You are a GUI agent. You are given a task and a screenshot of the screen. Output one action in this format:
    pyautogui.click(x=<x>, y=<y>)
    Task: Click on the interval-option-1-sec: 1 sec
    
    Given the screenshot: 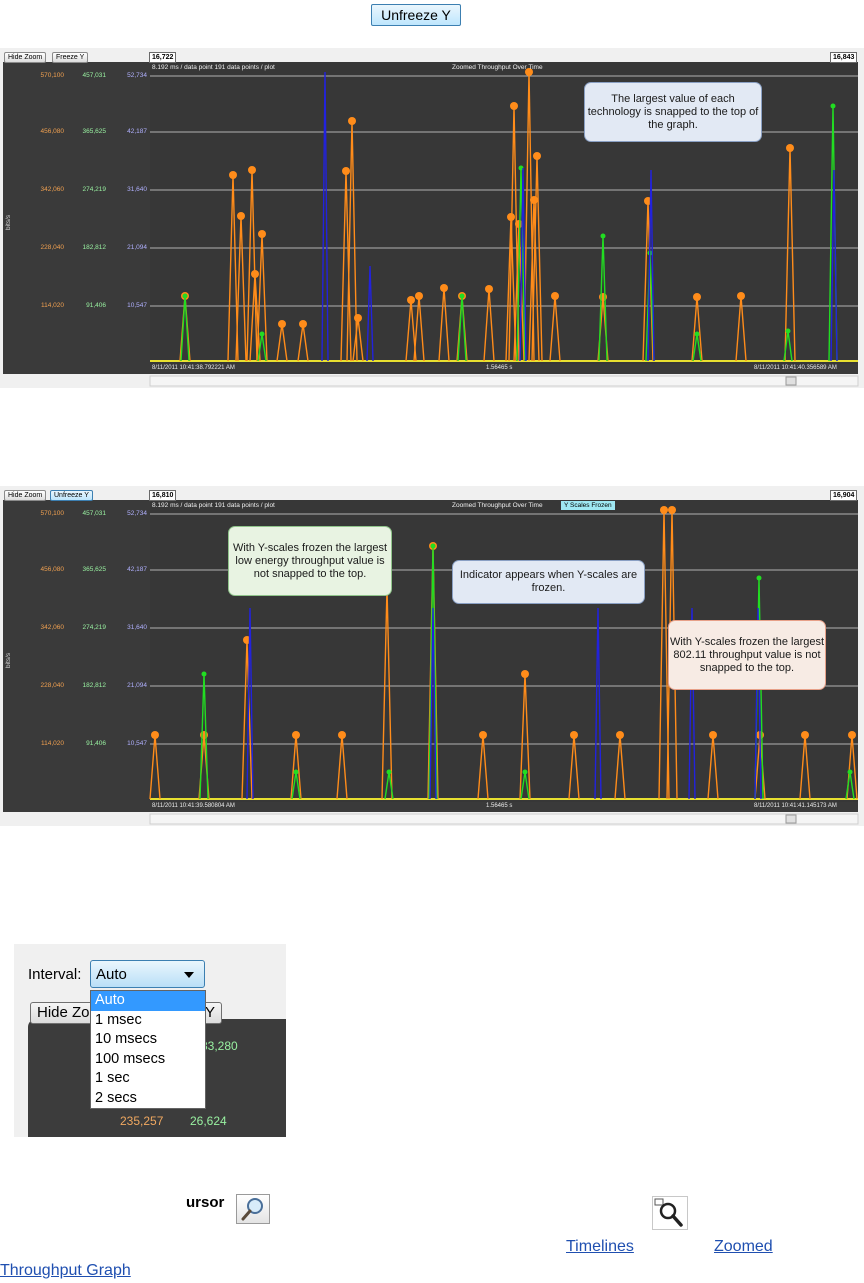 What is the action you would take?
    pyautogui.click(x=112, y=1078)
    